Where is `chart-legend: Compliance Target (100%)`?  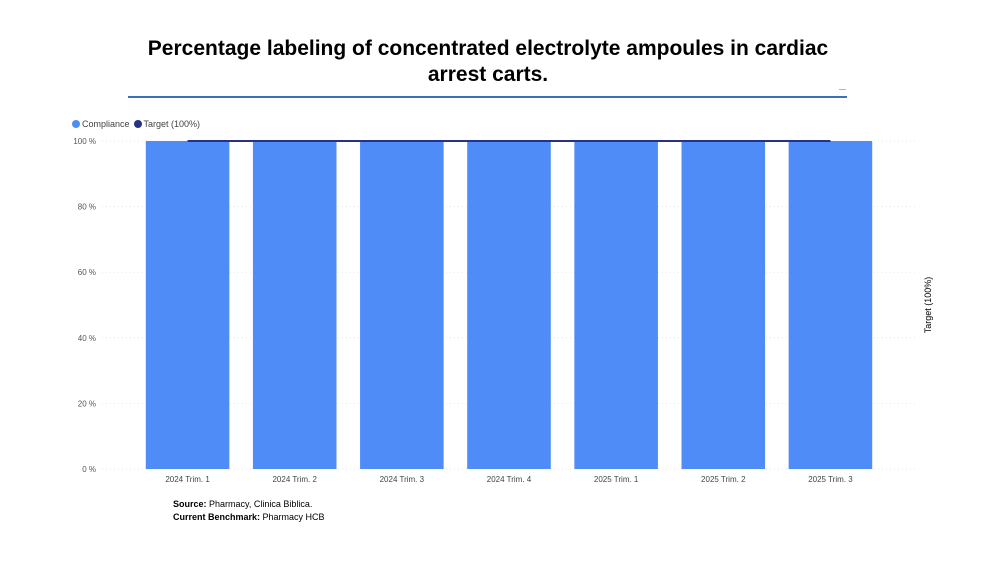 chart-legend: Compliance Target (100%) is located at coordinates (138, 124).